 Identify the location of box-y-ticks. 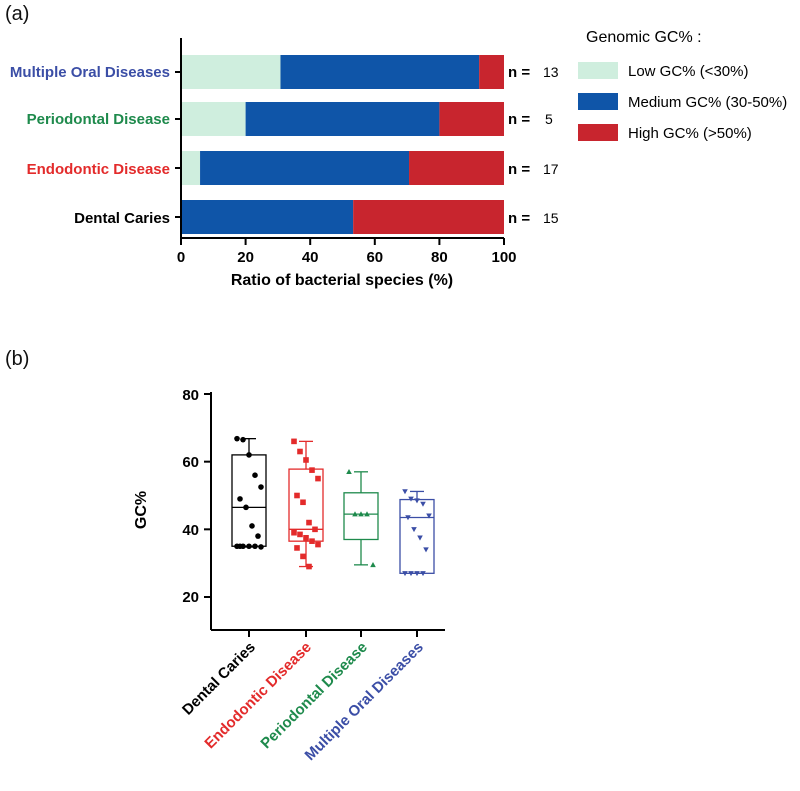
(207, 495).